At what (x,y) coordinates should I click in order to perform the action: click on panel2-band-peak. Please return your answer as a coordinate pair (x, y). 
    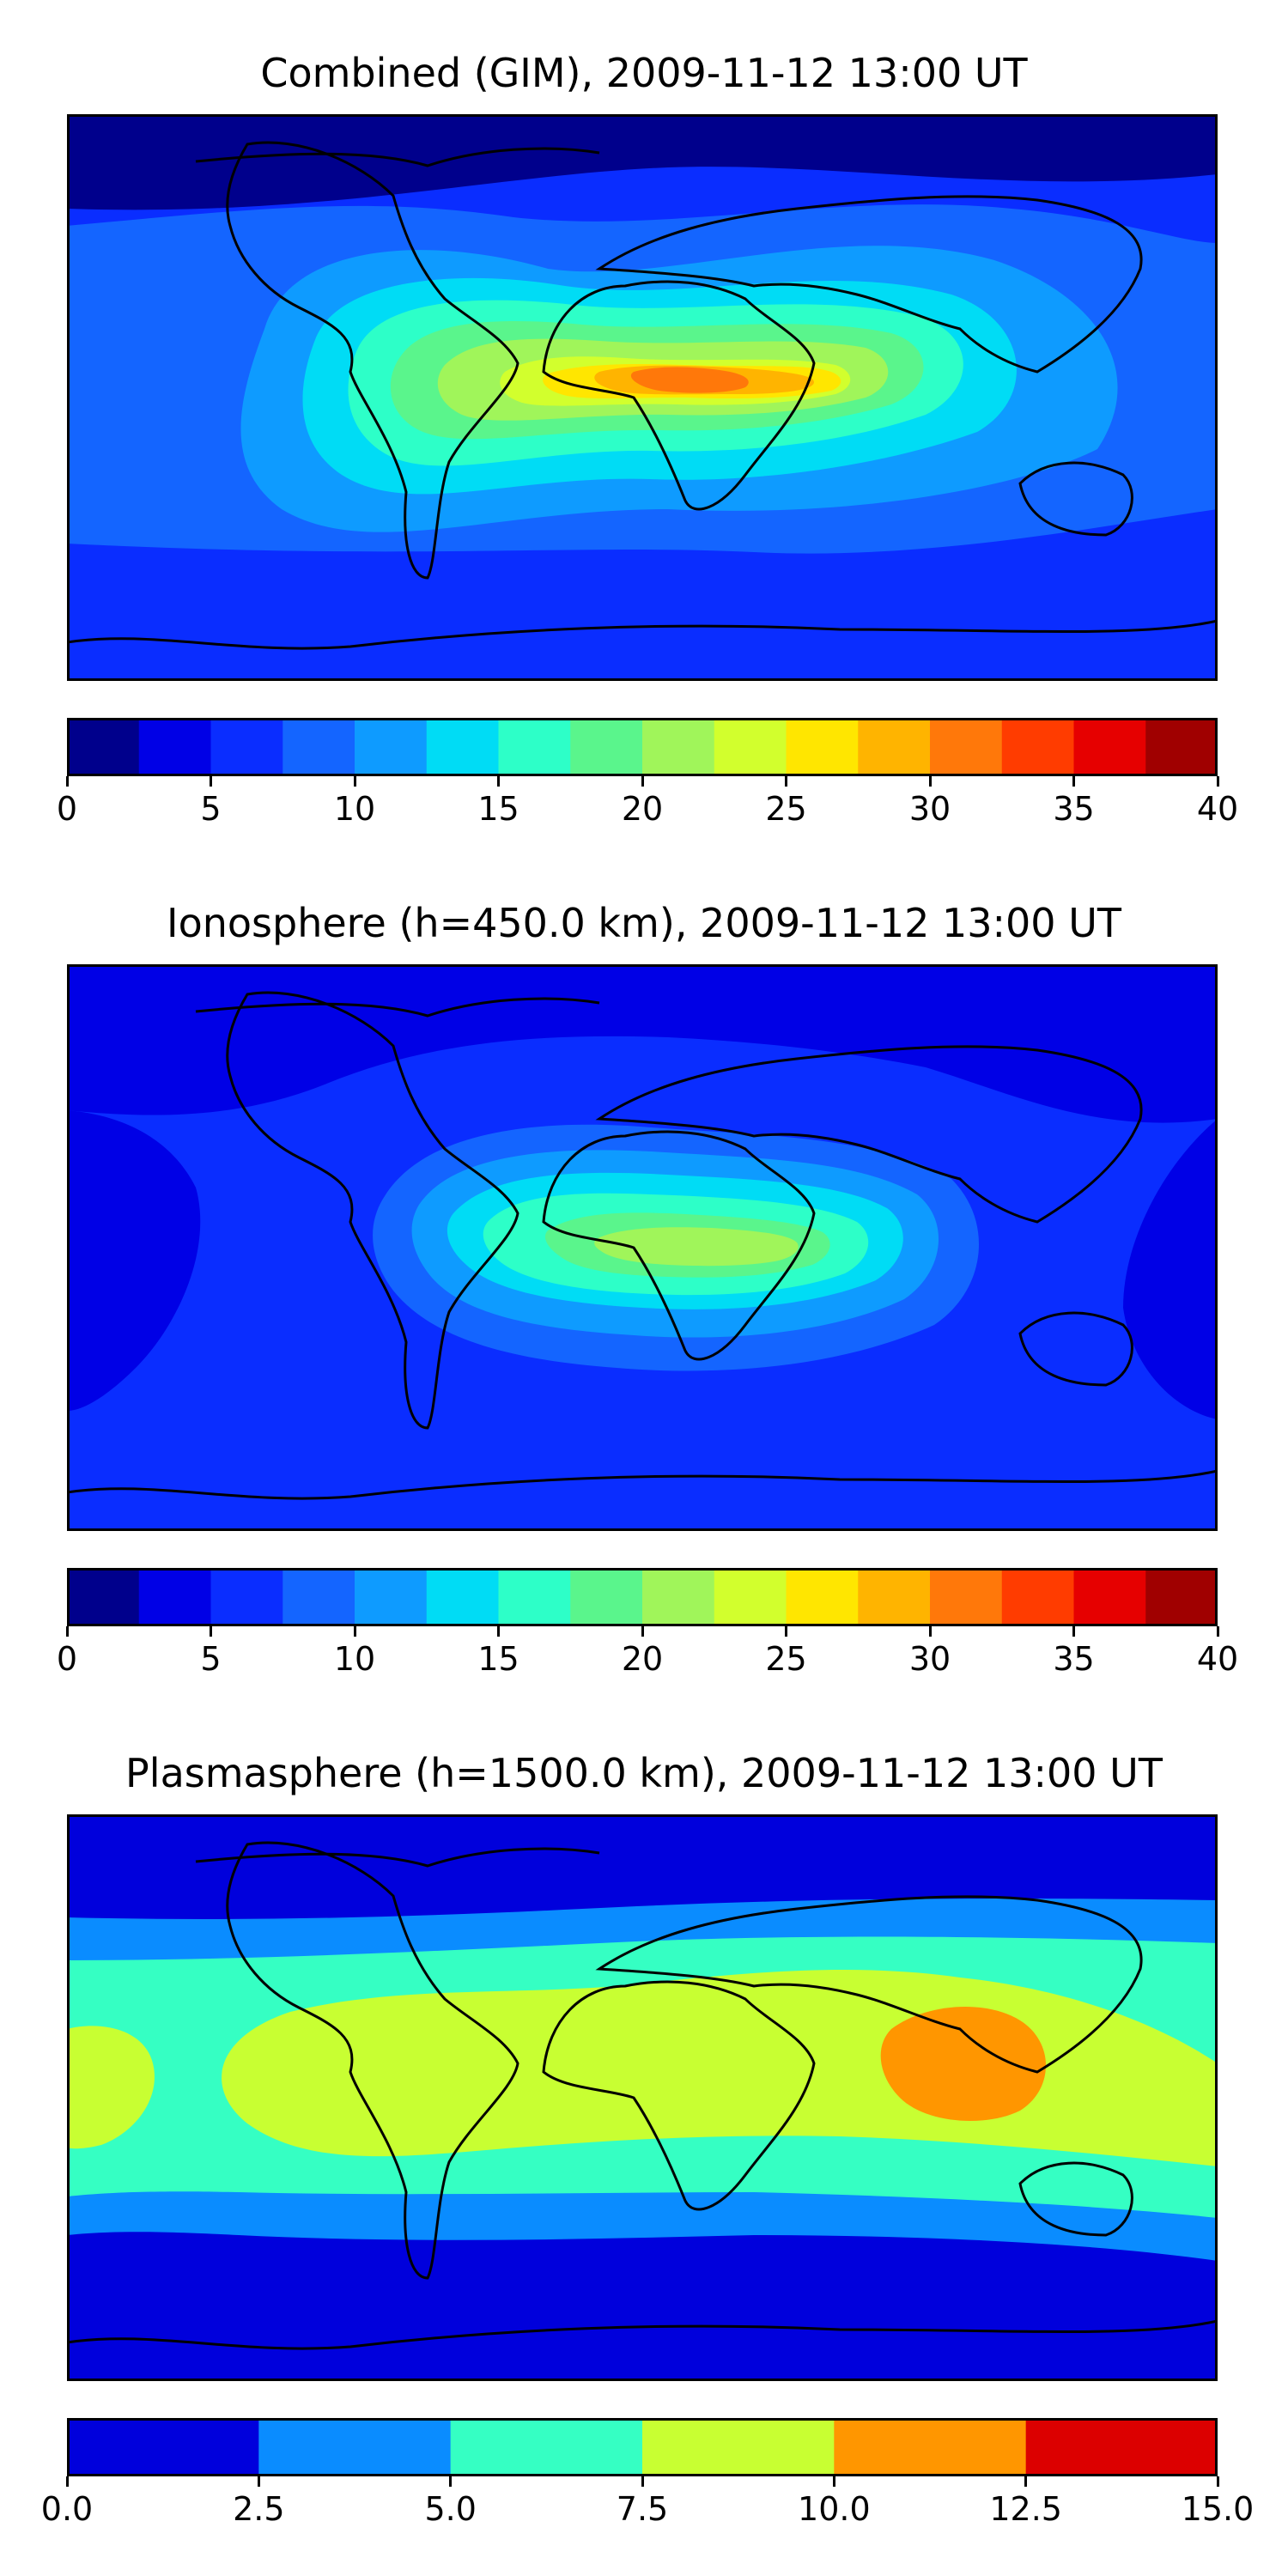
    Looking at the image, I should click on (696, 1247).